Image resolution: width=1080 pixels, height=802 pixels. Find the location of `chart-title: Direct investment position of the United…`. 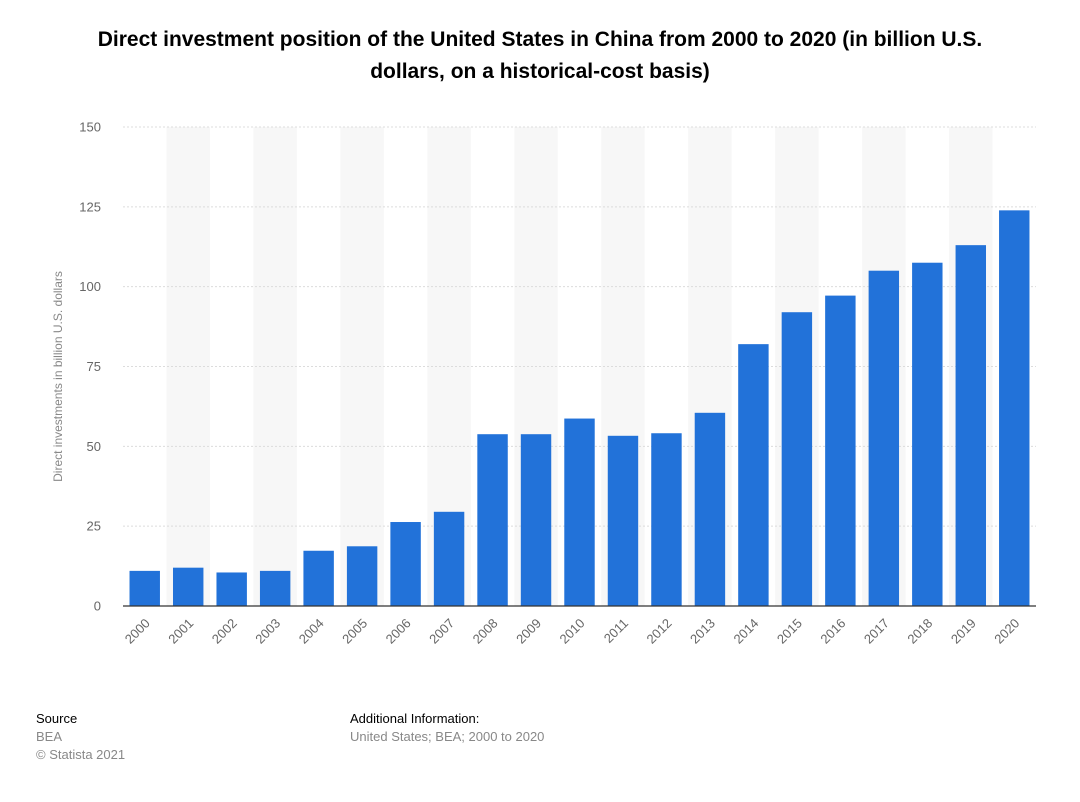

chart-title: Direct investment position of the United… is located at coordinates (540, 55).